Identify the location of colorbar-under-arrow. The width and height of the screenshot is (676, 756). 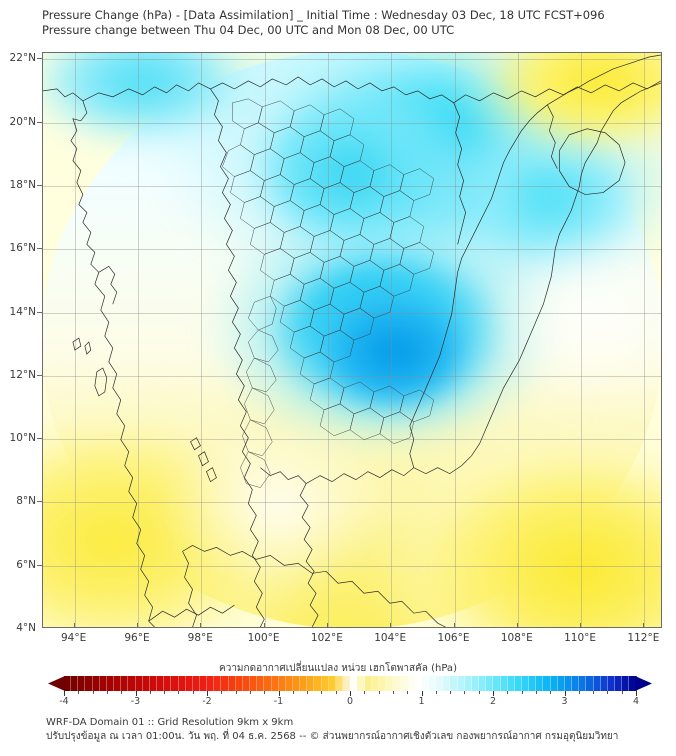
(56, 683).